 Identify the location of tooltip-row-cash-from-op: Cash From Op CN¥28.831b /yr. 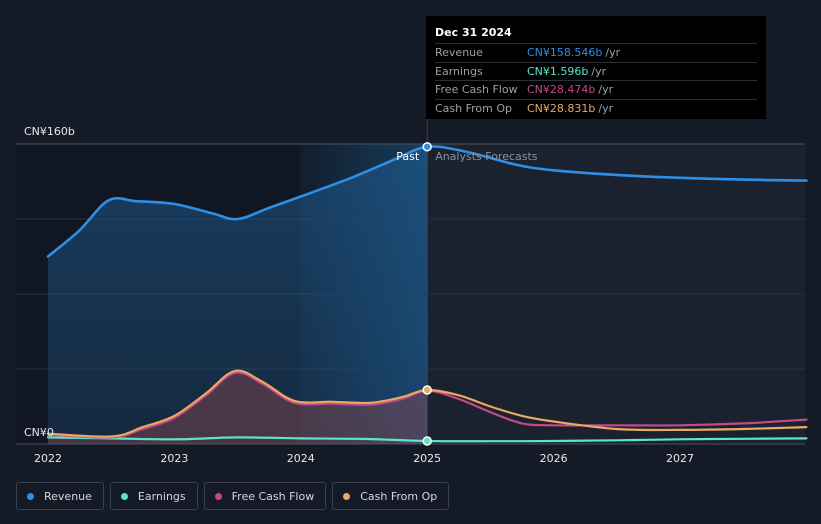
(596, 108).